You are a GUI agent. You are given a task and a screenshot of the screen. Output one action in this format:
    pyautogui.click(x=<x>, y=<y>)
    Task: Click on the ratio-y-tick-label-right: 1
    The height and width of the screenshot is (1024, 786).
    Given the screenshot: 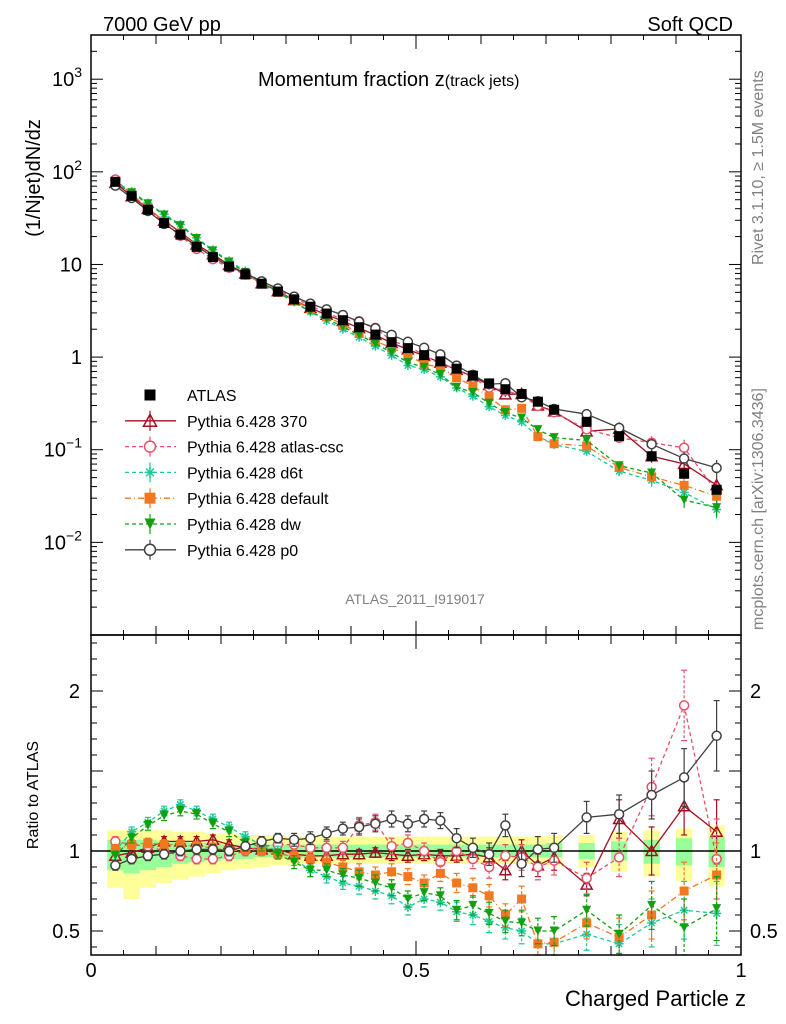 What is the action you would take?
    pyautogui.click(x=755, y=852)
    